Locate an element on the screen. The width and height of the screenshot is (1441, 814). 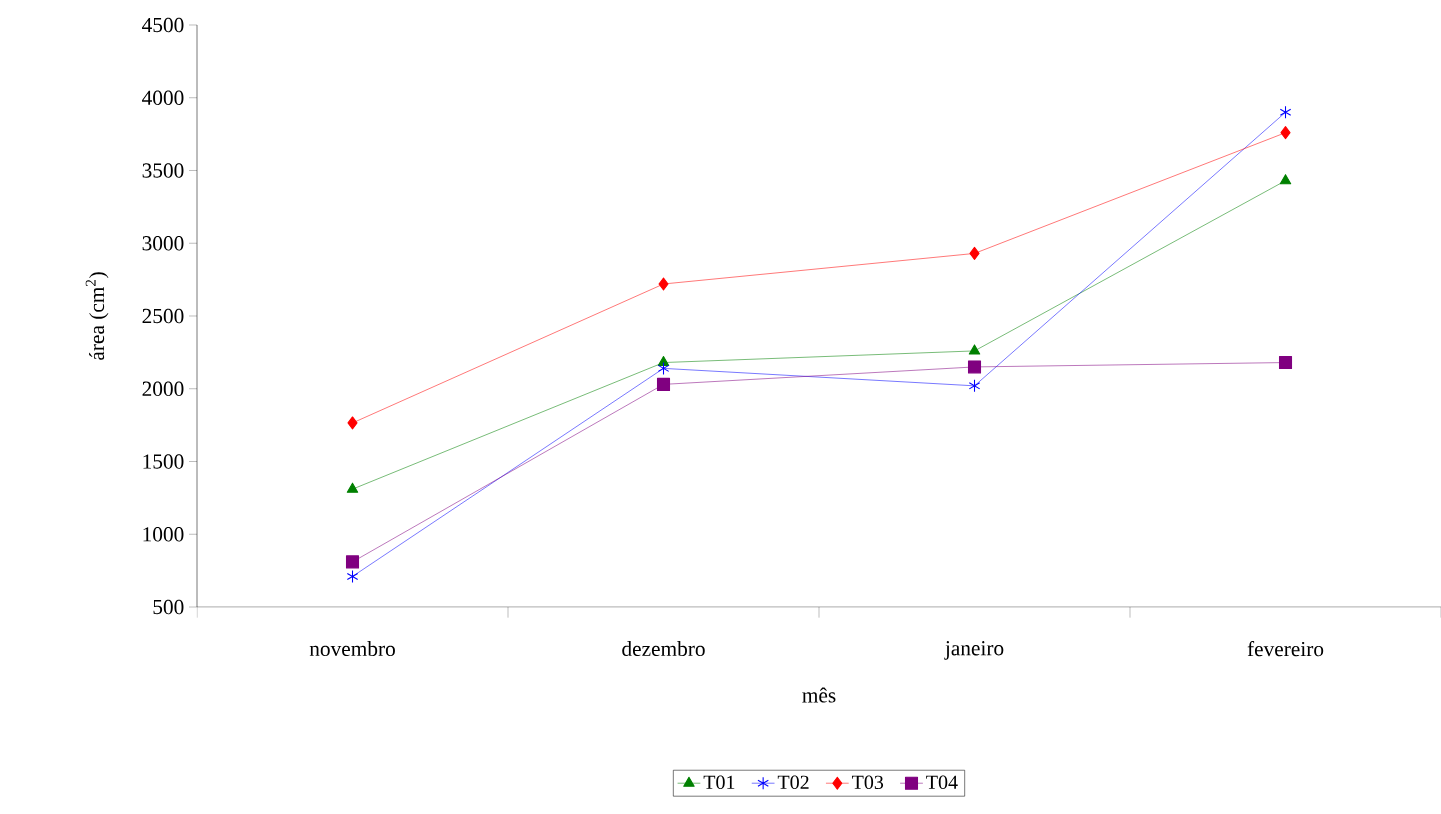
x-tick-label: novembro is located at coordinates (352, 649).